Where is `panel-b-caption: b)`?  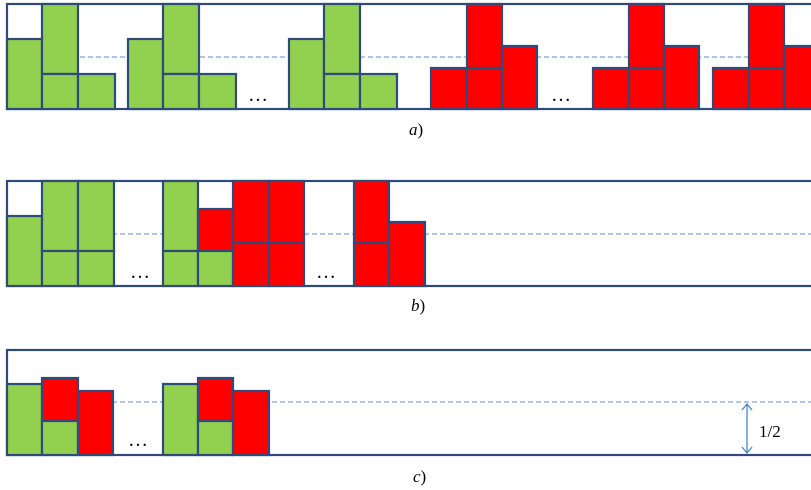 panel-b-caption: b) is located at coordinates (418, 305).